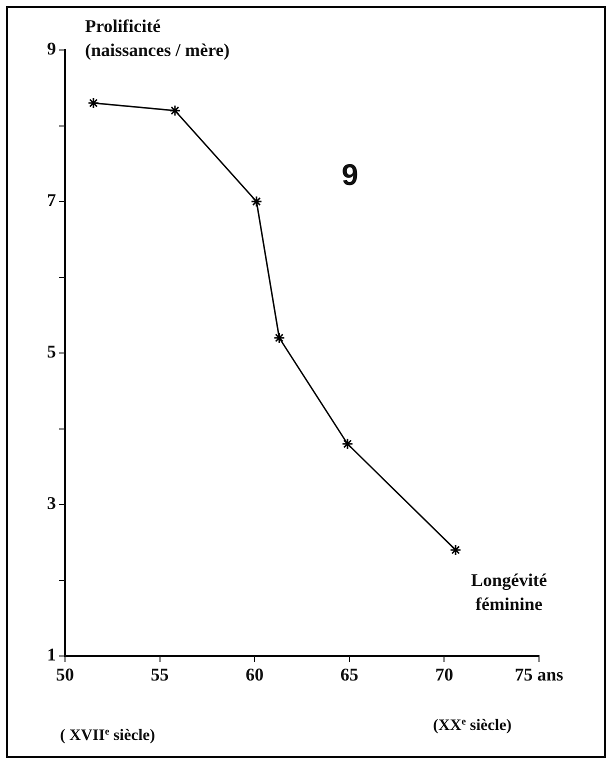  I want to click on x-tick-label: 50, so click(65, 674).